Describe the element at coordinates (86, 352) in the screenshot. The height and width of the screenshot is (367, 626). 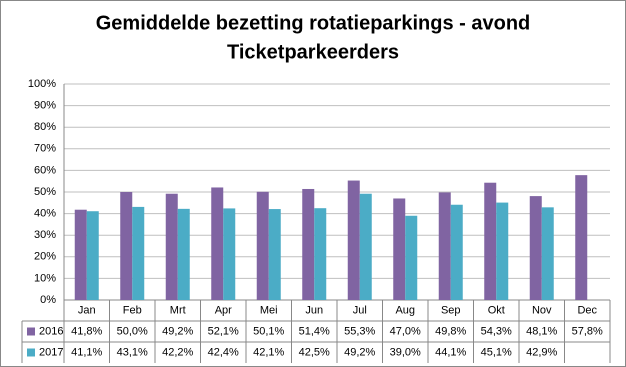
I see `table-value: 41,1%` at that location.